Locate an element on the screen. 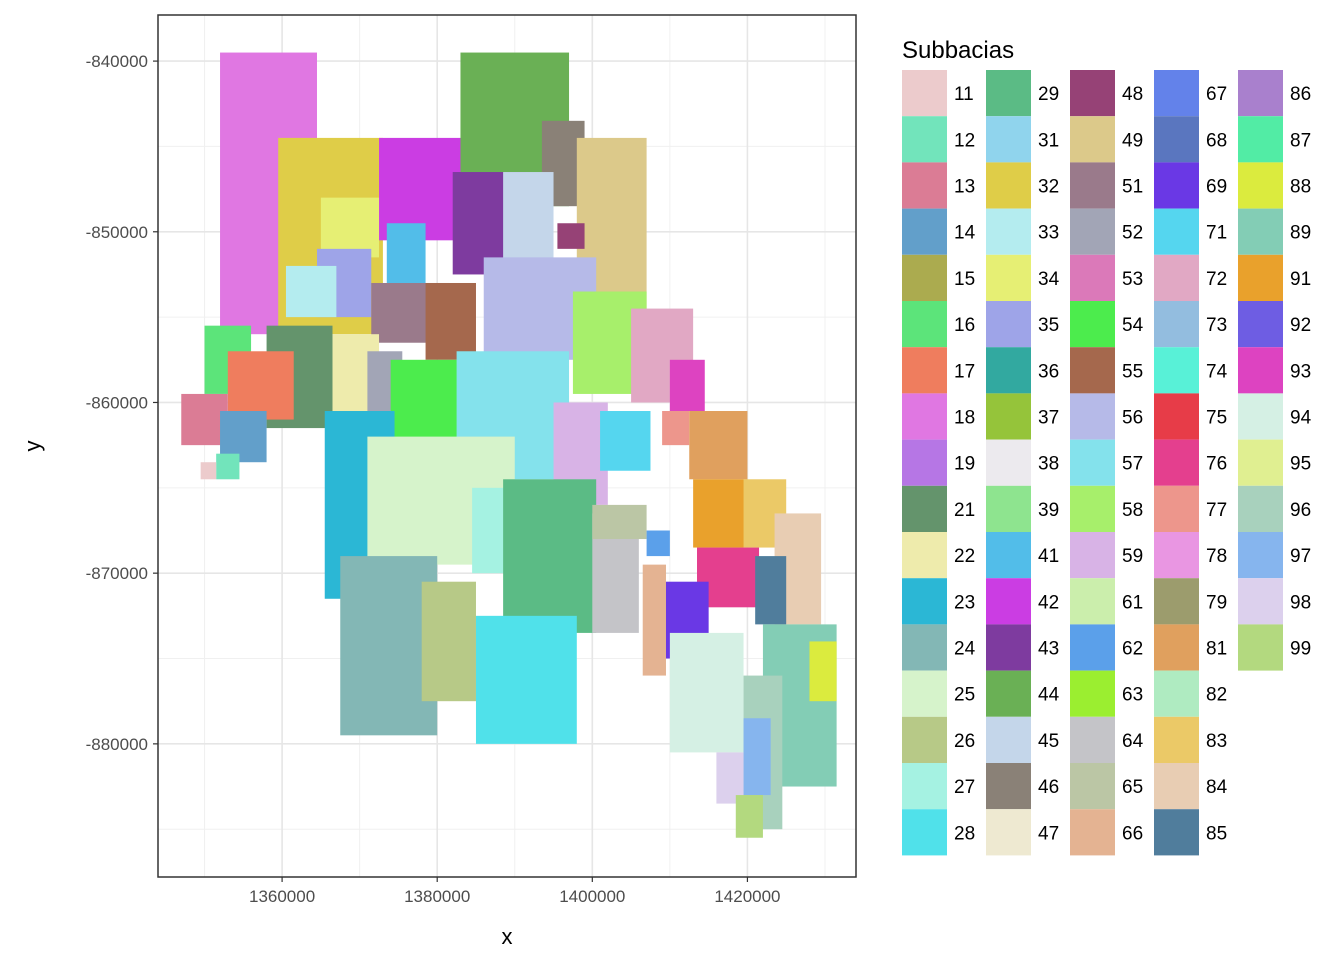 The image size is (1344, 965). legend-label-12: 12 is located at coordinates (964, 140).